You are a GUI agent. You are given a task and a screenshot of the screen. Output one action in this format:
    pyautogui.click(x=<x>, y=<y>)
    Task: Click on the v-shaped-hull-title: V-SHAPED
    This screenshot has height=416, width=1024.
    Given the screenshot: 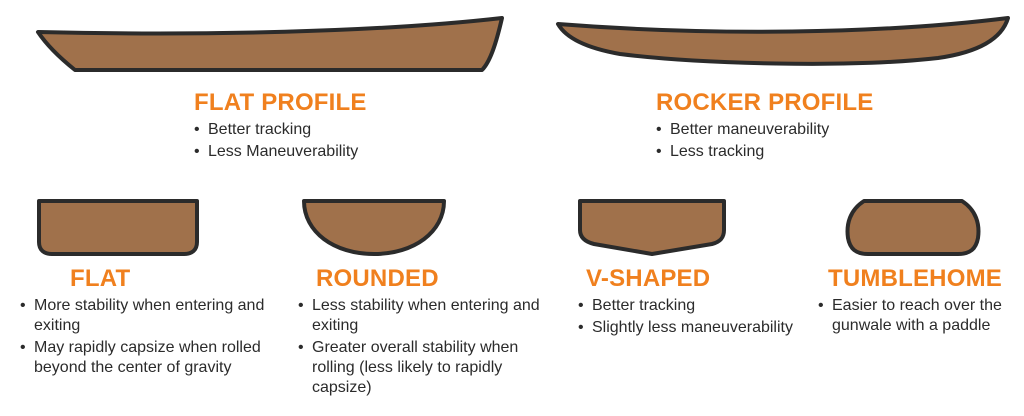 What is the action you would take?
    pyautogui.click(x=648, y=278)
    